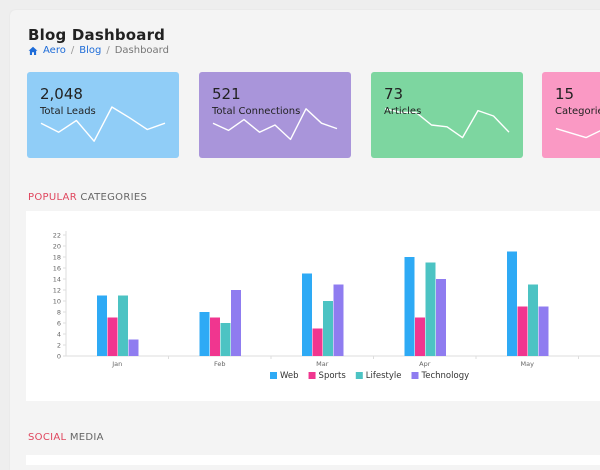 The image size is (600, 470). I want to click on bar-web-may, so click(512, 303).